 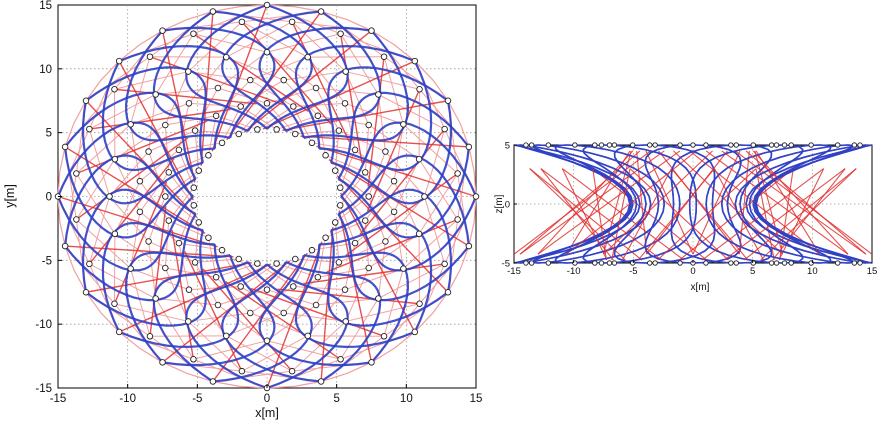 What do you see at coordinates (812, 271) in the screenshot?
I see `x-tick-label: 10` at bounding box center [812, 271].